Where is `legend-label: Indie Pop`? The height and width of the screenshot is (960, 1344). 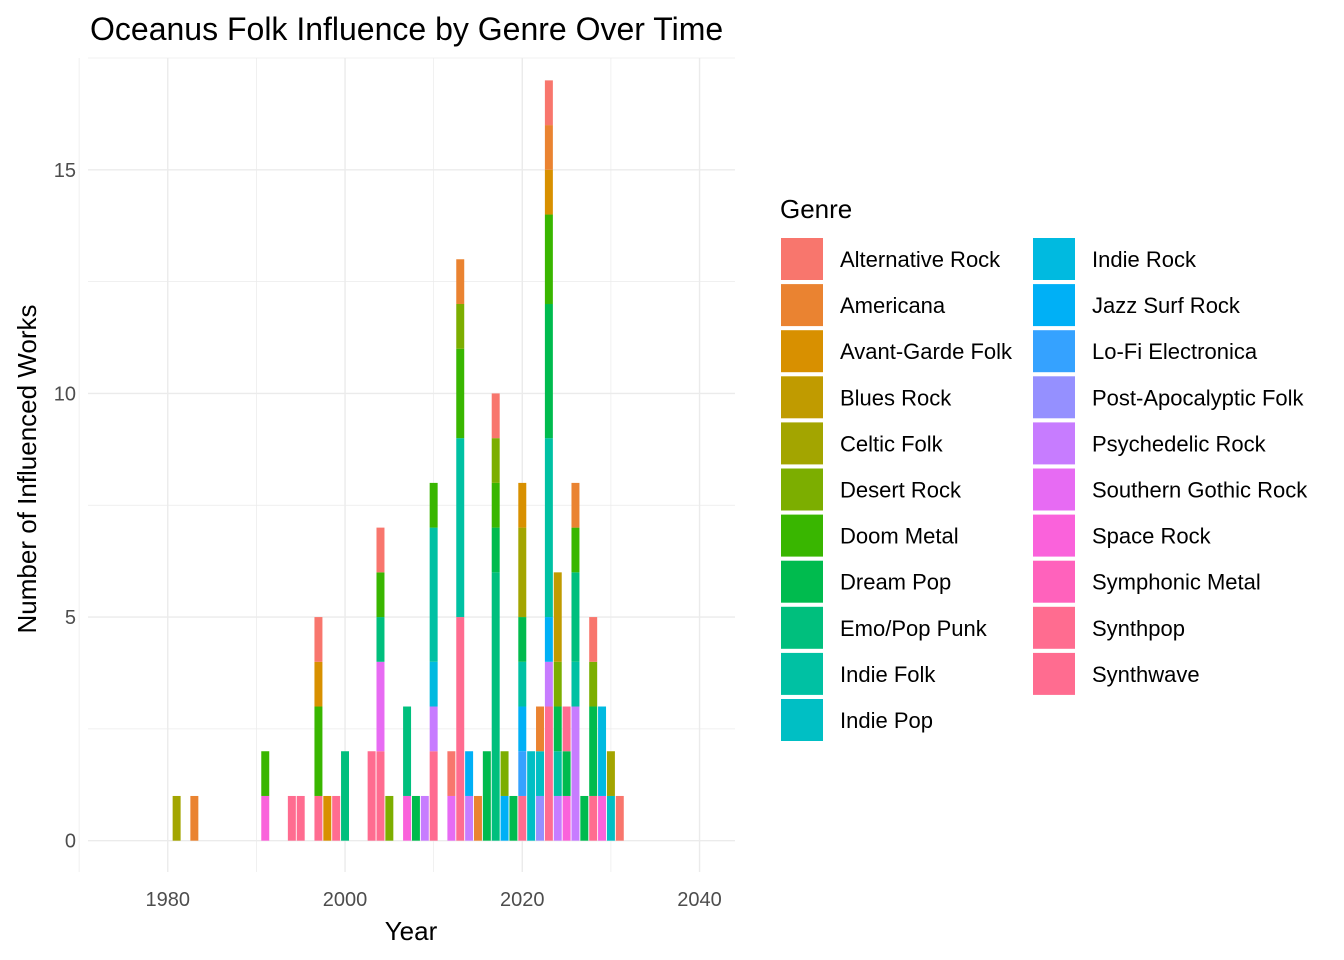 legend-label: Indie Pop is located at coordinates (886, 720).